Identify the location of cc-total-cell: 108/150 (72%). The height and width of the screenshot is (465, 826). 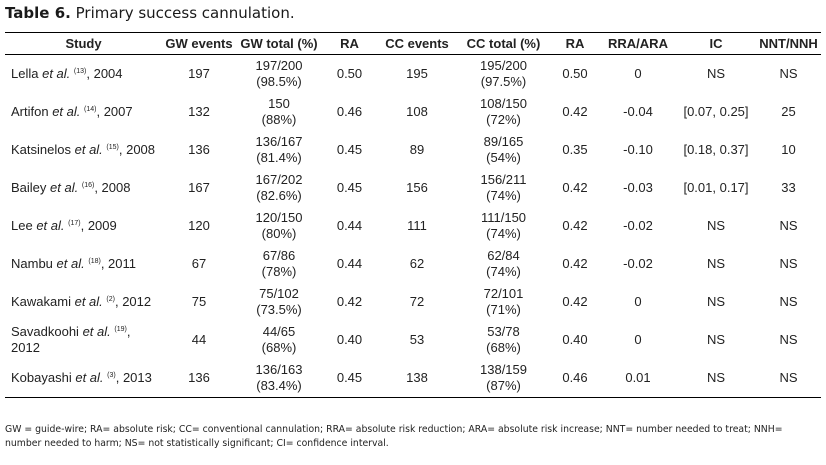
(503, 112).